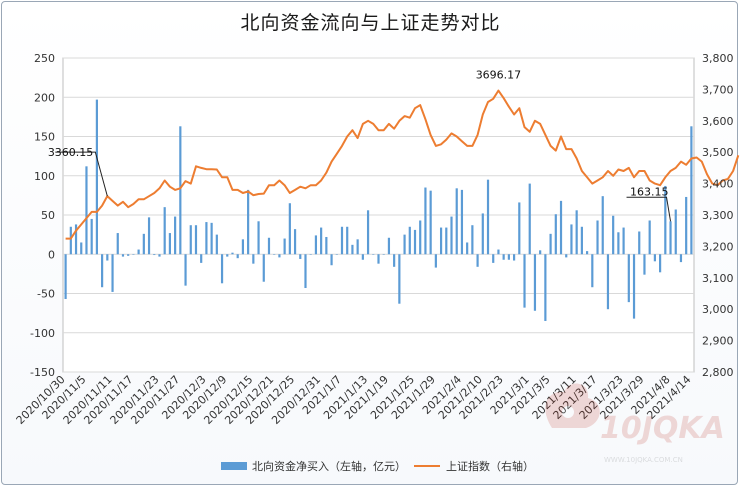 Image resolution: width=741 pixels, height=488 pixels. Describe the element at coordinates (44, 137) in the screenshot. I see `left-tick-label: 150` at that location.